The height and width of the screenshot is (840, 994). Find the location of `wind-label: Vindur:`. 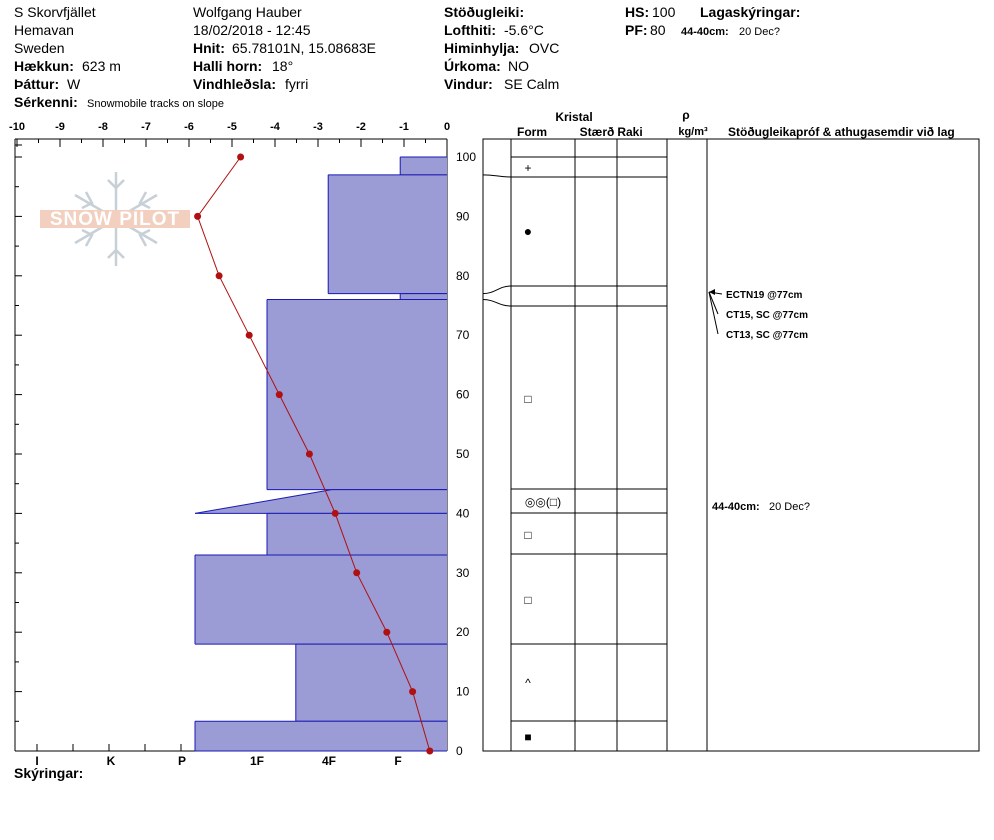

wind-label: Vindur: is located at coordinates (468, 84).